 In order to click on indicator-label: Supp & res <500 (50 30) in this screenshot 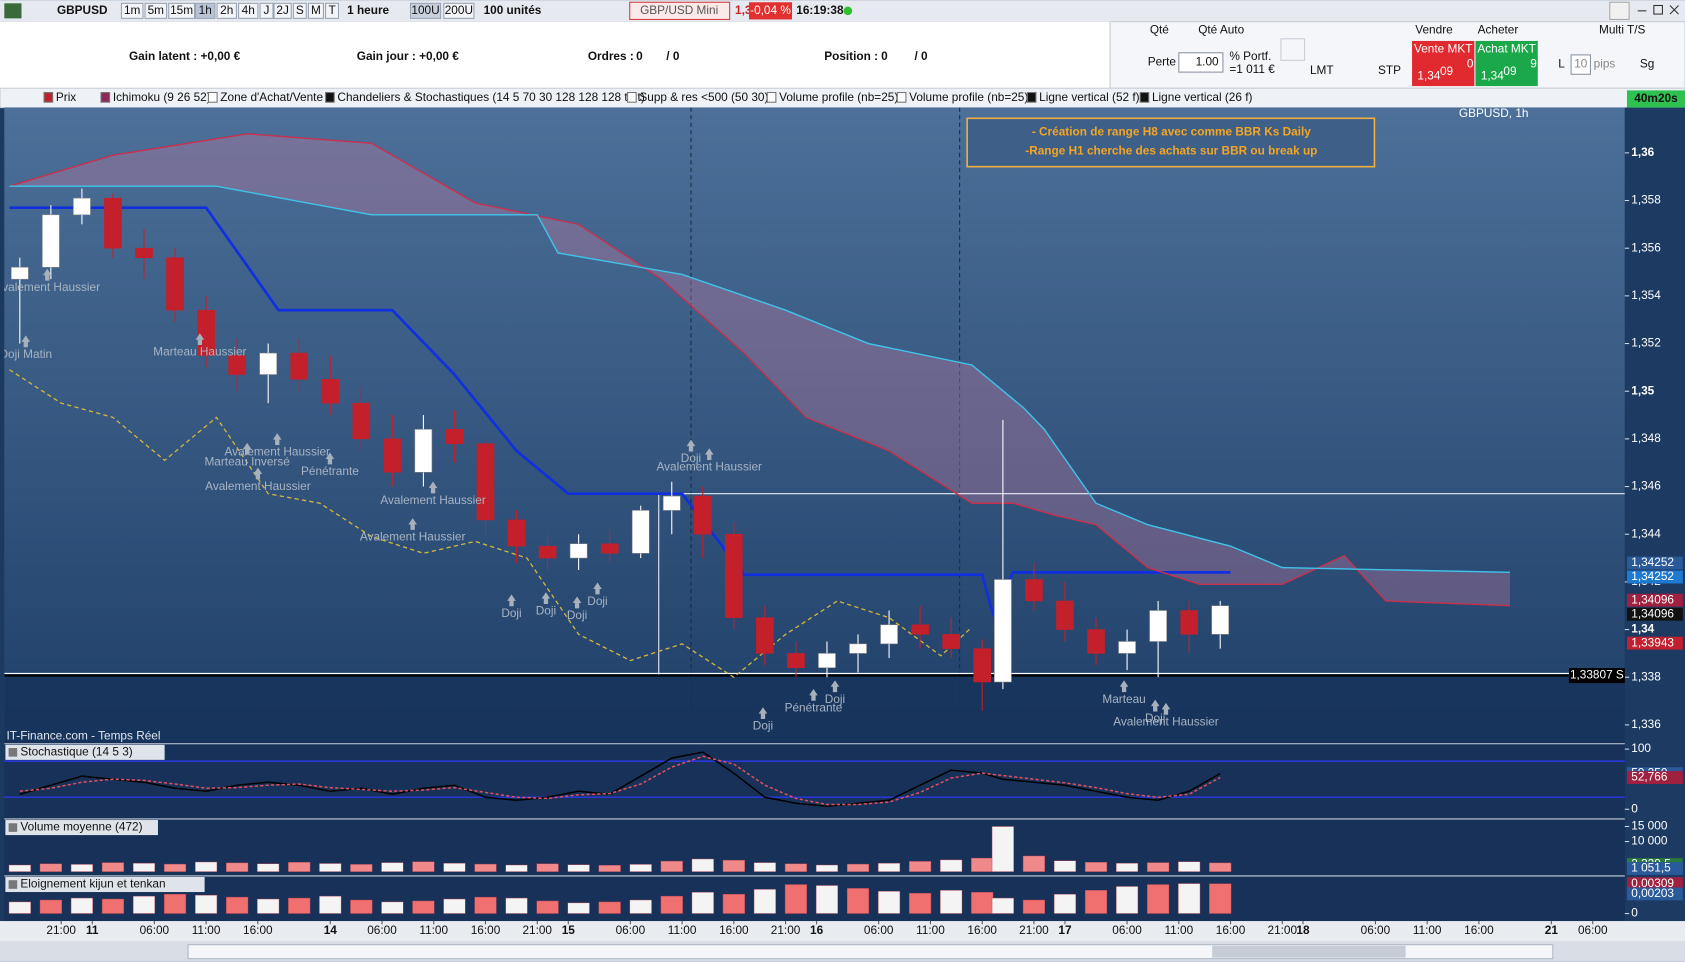, I will do `click(703, 97)`.